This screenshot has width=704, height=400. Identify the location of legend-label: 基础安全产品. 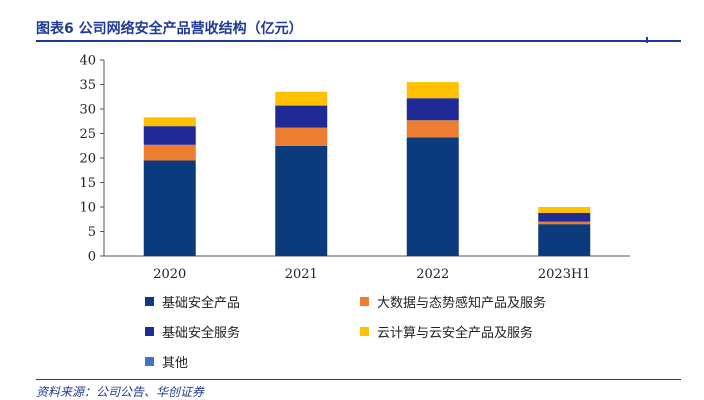
(201, 303).